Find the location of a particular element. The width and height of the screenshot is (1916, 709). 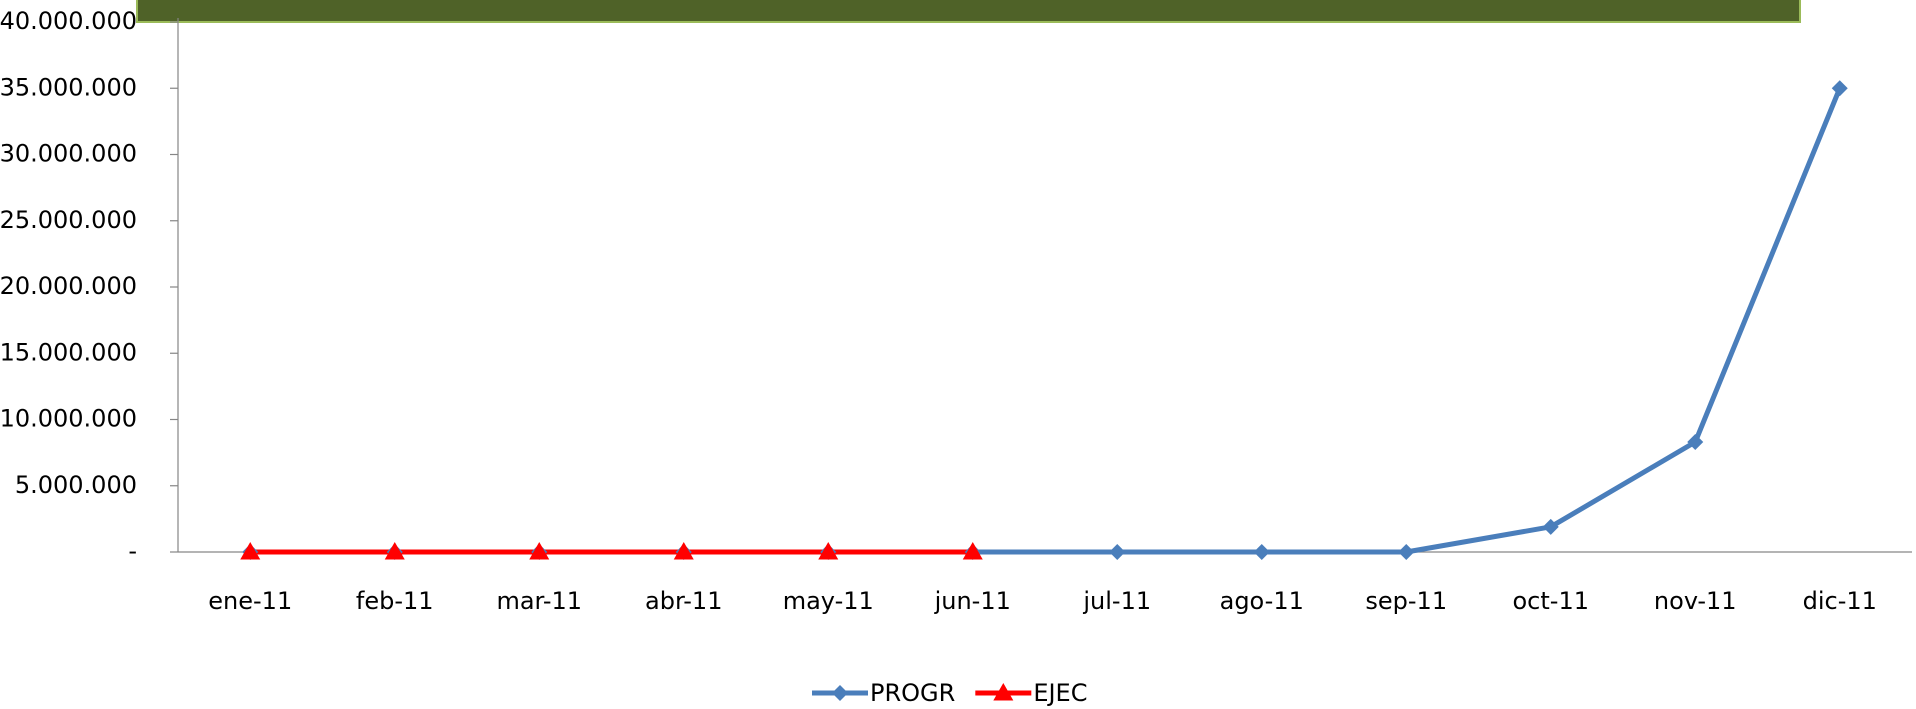

x-tick-label: nov-11 is located at coordinates (1695, 601).